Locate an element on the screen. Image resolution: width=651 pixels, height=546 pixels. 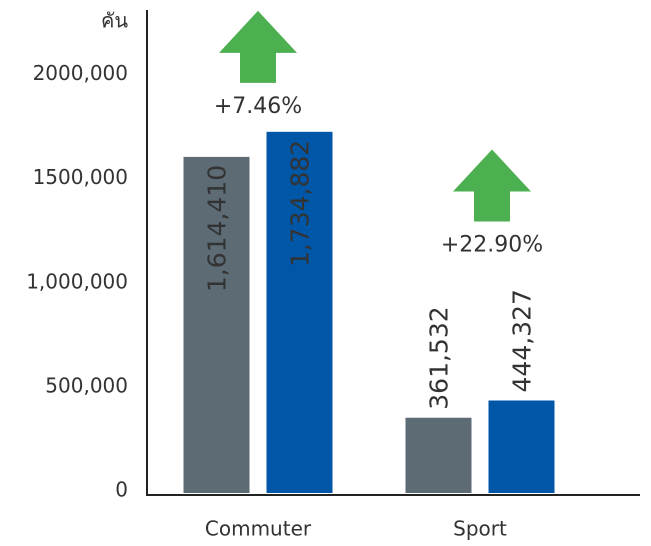
y-axis-unit: คัน is located at coordinates (114, 21).